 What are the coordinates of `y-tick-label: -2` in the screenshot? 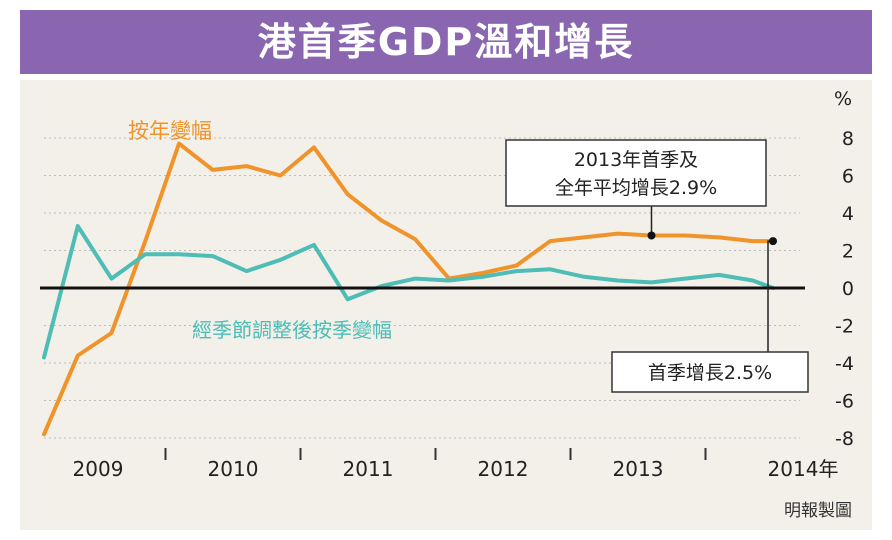 It's located at (844, 327).